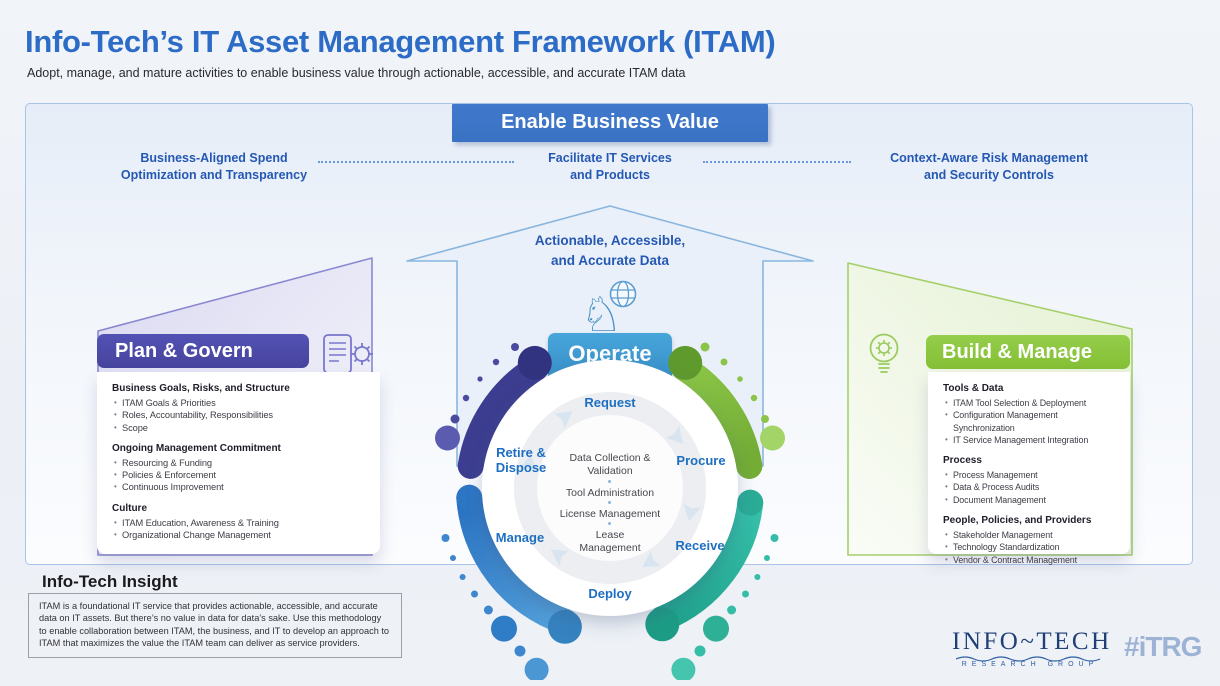  What do you see at coordinates (734, 382) in the screenshot?
I see `dot-arc-green` at bounding box center [734, 382].